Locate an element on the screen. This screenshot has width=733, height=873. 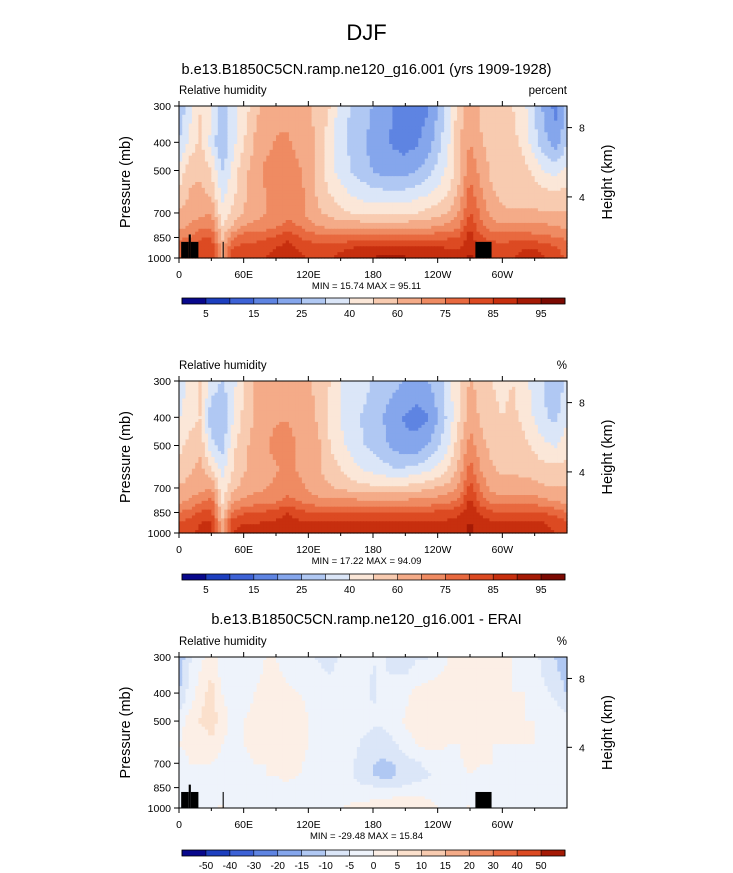
colorbar-label: -20 is located at coordinates (278, 866).